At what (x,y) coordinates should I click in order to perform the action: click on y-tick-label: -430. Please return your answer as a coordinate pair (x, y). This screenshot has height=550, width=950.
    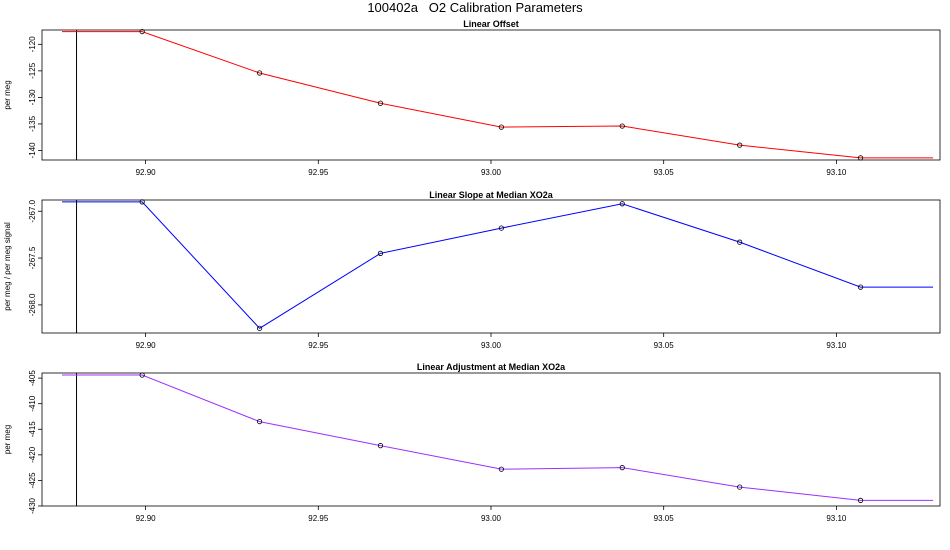
    Looking at the image, I should click on (32, 505).